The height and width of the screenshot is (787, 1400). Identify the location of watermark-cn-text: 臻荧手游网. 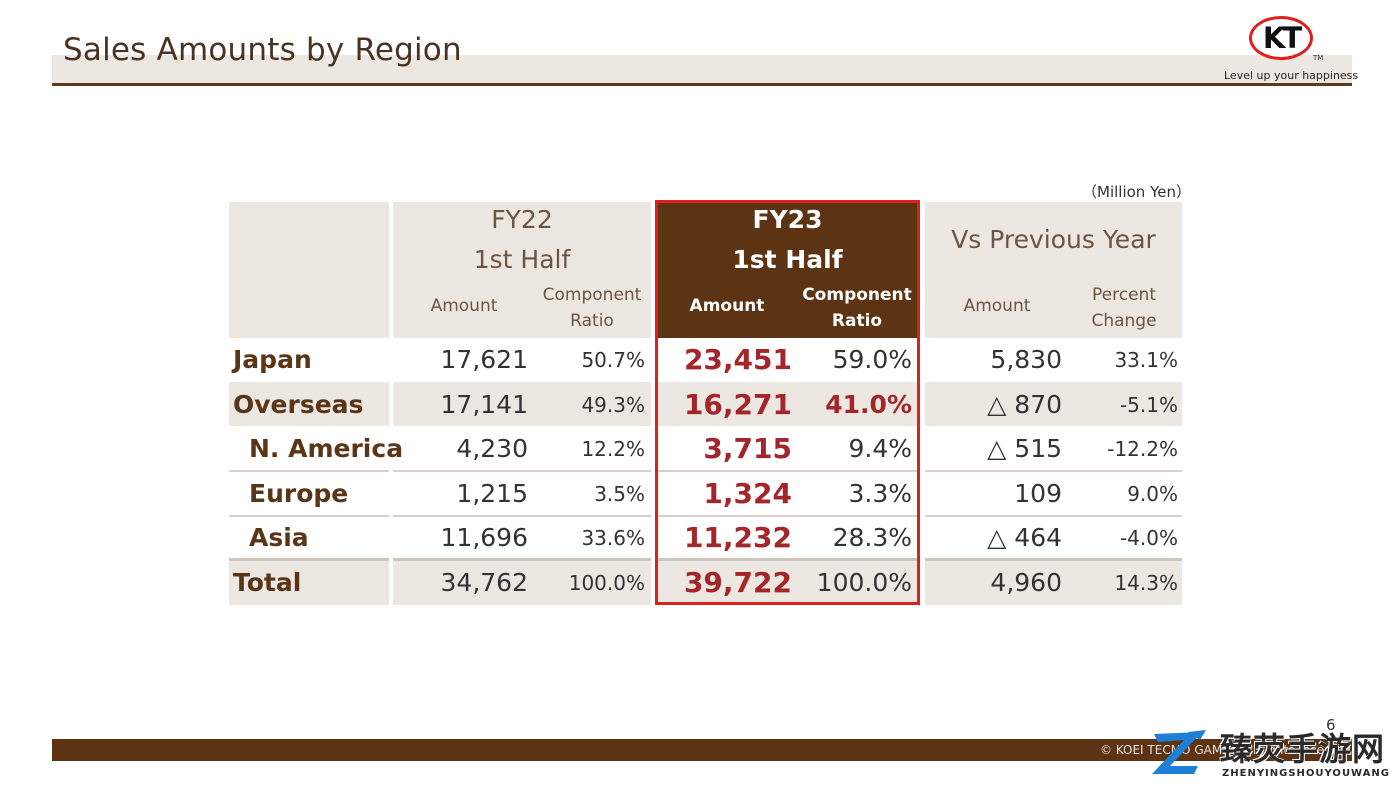
(1303, 749).